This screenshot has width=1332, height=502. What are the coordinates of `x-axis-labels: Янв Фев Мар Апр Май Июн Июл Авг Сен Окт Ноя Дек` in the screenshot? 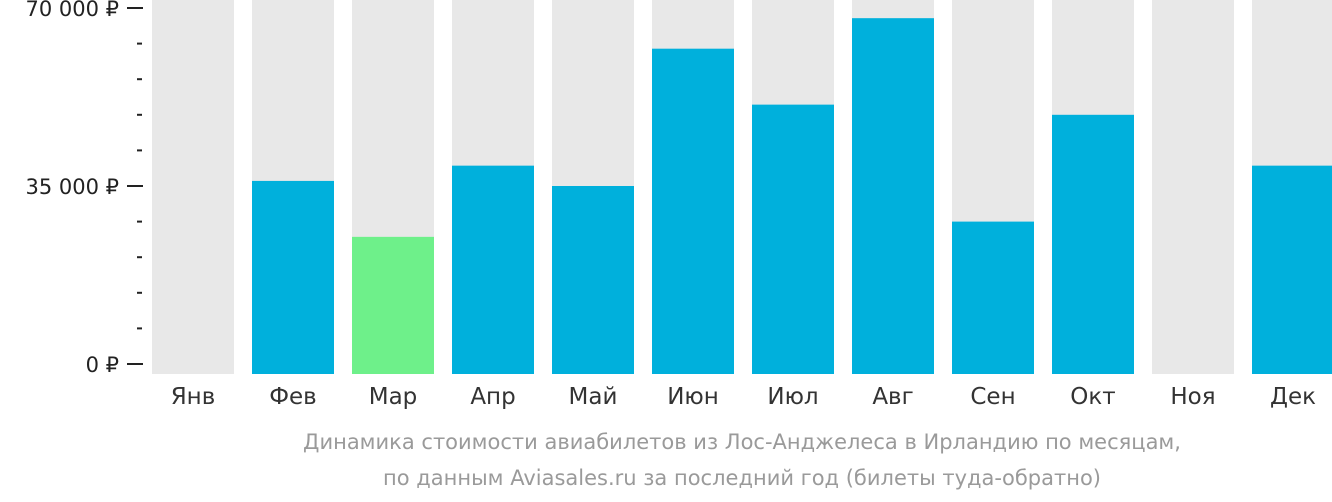 It's located at (743, 397).